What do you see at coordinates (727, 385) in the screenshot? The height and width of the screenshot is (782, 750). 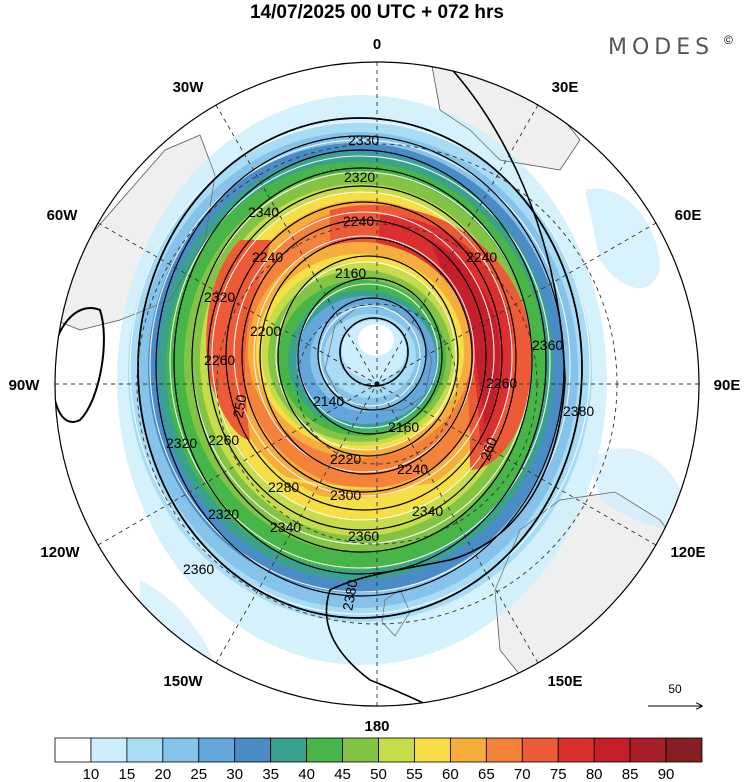 I see `lon-label-90e: 90E` at bounding box center [727, 385].